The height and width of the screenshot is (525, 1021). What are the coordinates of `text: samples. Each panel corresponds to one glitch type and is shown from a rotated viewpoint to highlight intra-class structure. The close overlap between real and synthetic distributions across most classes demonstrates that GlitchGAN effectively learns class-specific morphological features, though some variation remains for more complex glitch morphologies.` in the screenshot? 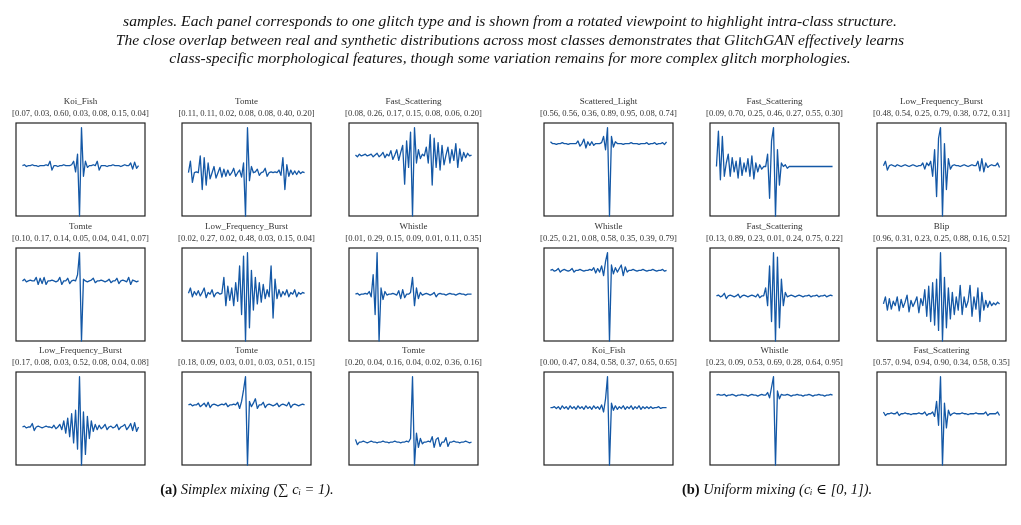 It's located at (510, 39).